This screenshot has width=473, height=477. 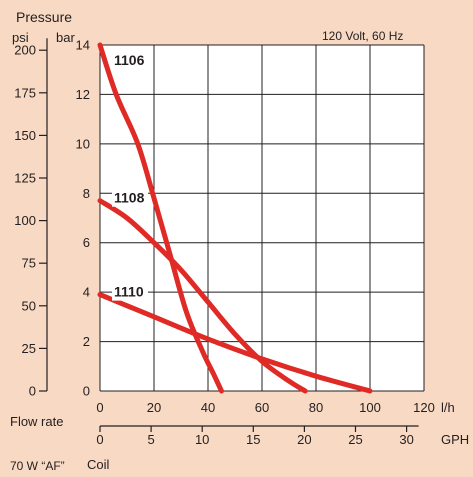 What do you see at coordinates (208, 407) in the screenshot?
I see `x-tick-label-lh: 40` at bounding box center [208, 407].